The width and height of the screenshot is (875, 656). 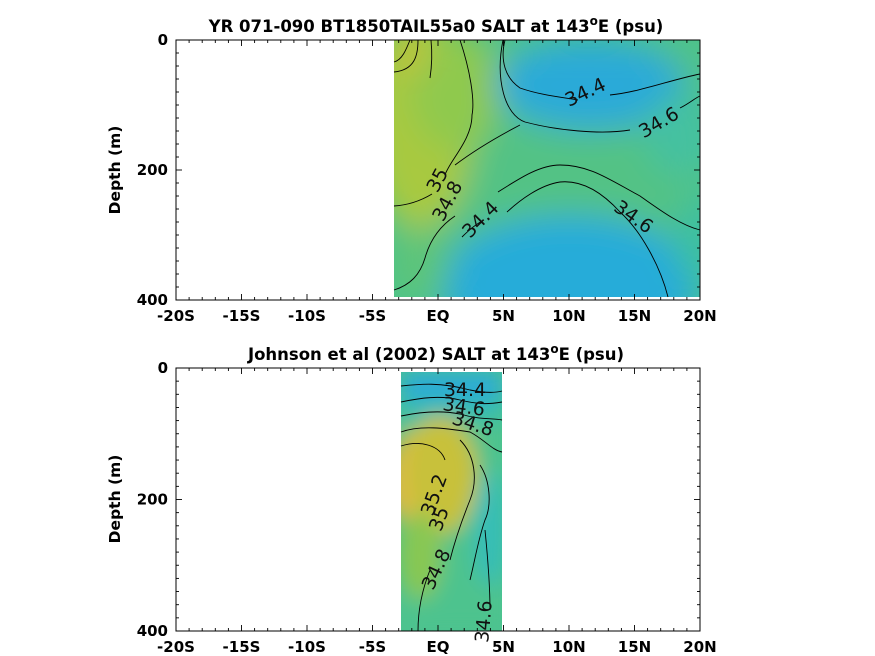 What do you see at coordinates (465, 390) in the screenshot?
I see `contour-label: 34.4` at bounding box center [465, 390].